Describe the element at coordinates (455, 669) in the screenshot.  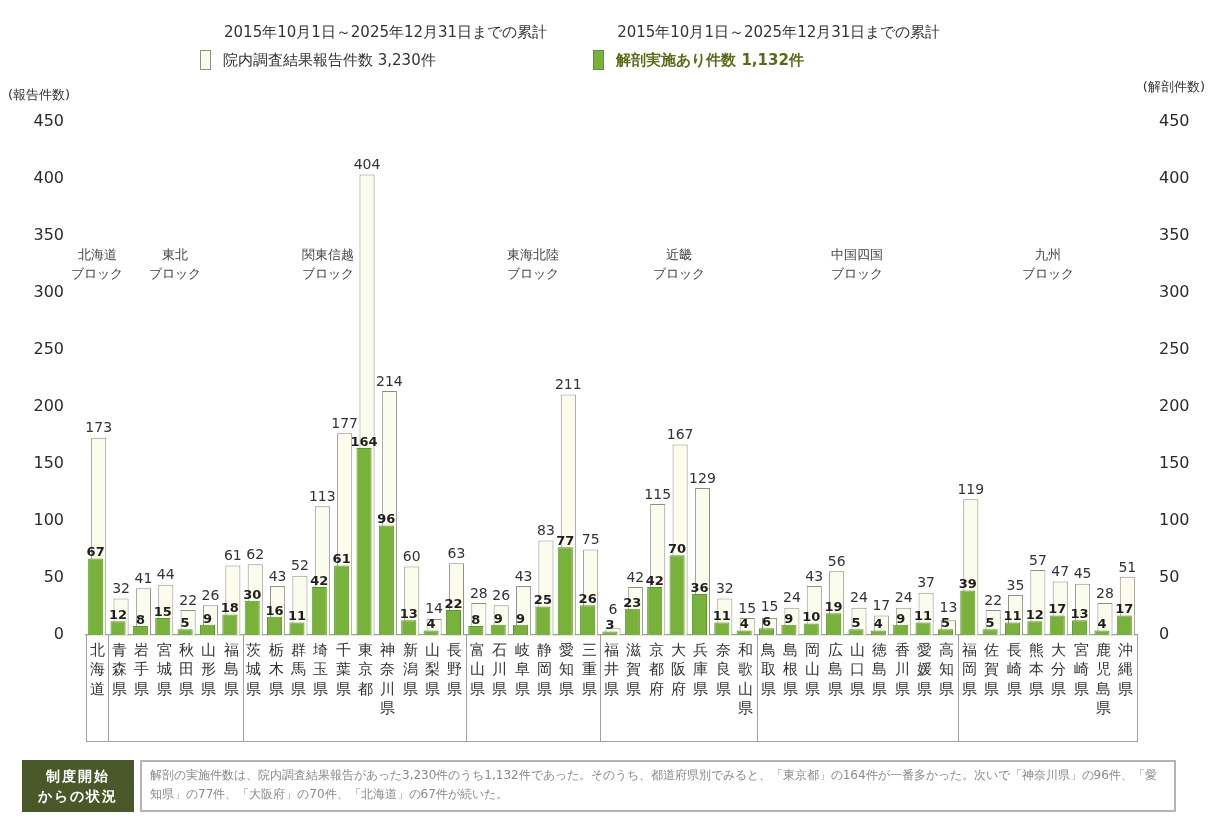
I see `x-tick-label: 長野県` at that location.